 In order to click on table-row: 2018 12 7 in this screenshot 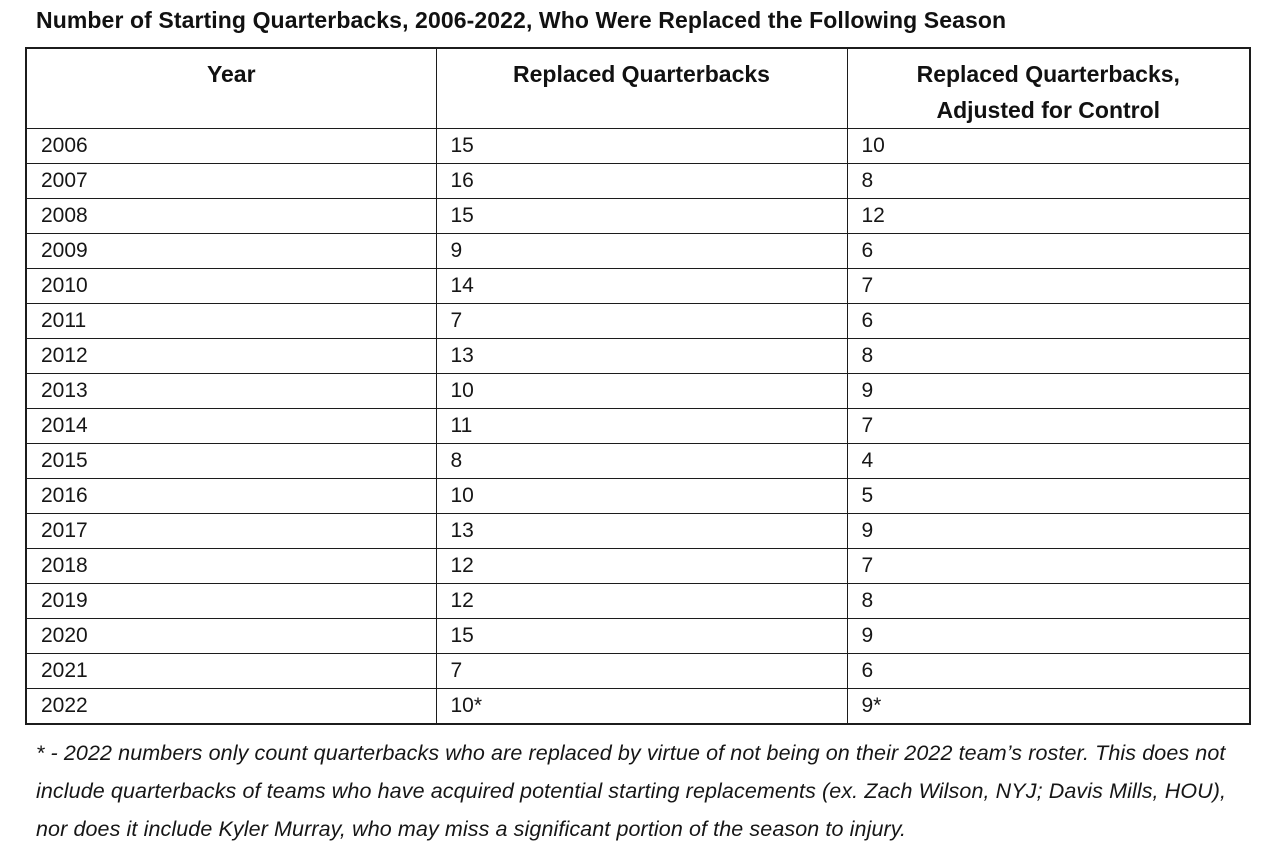, I will do `click(638, 566)`.